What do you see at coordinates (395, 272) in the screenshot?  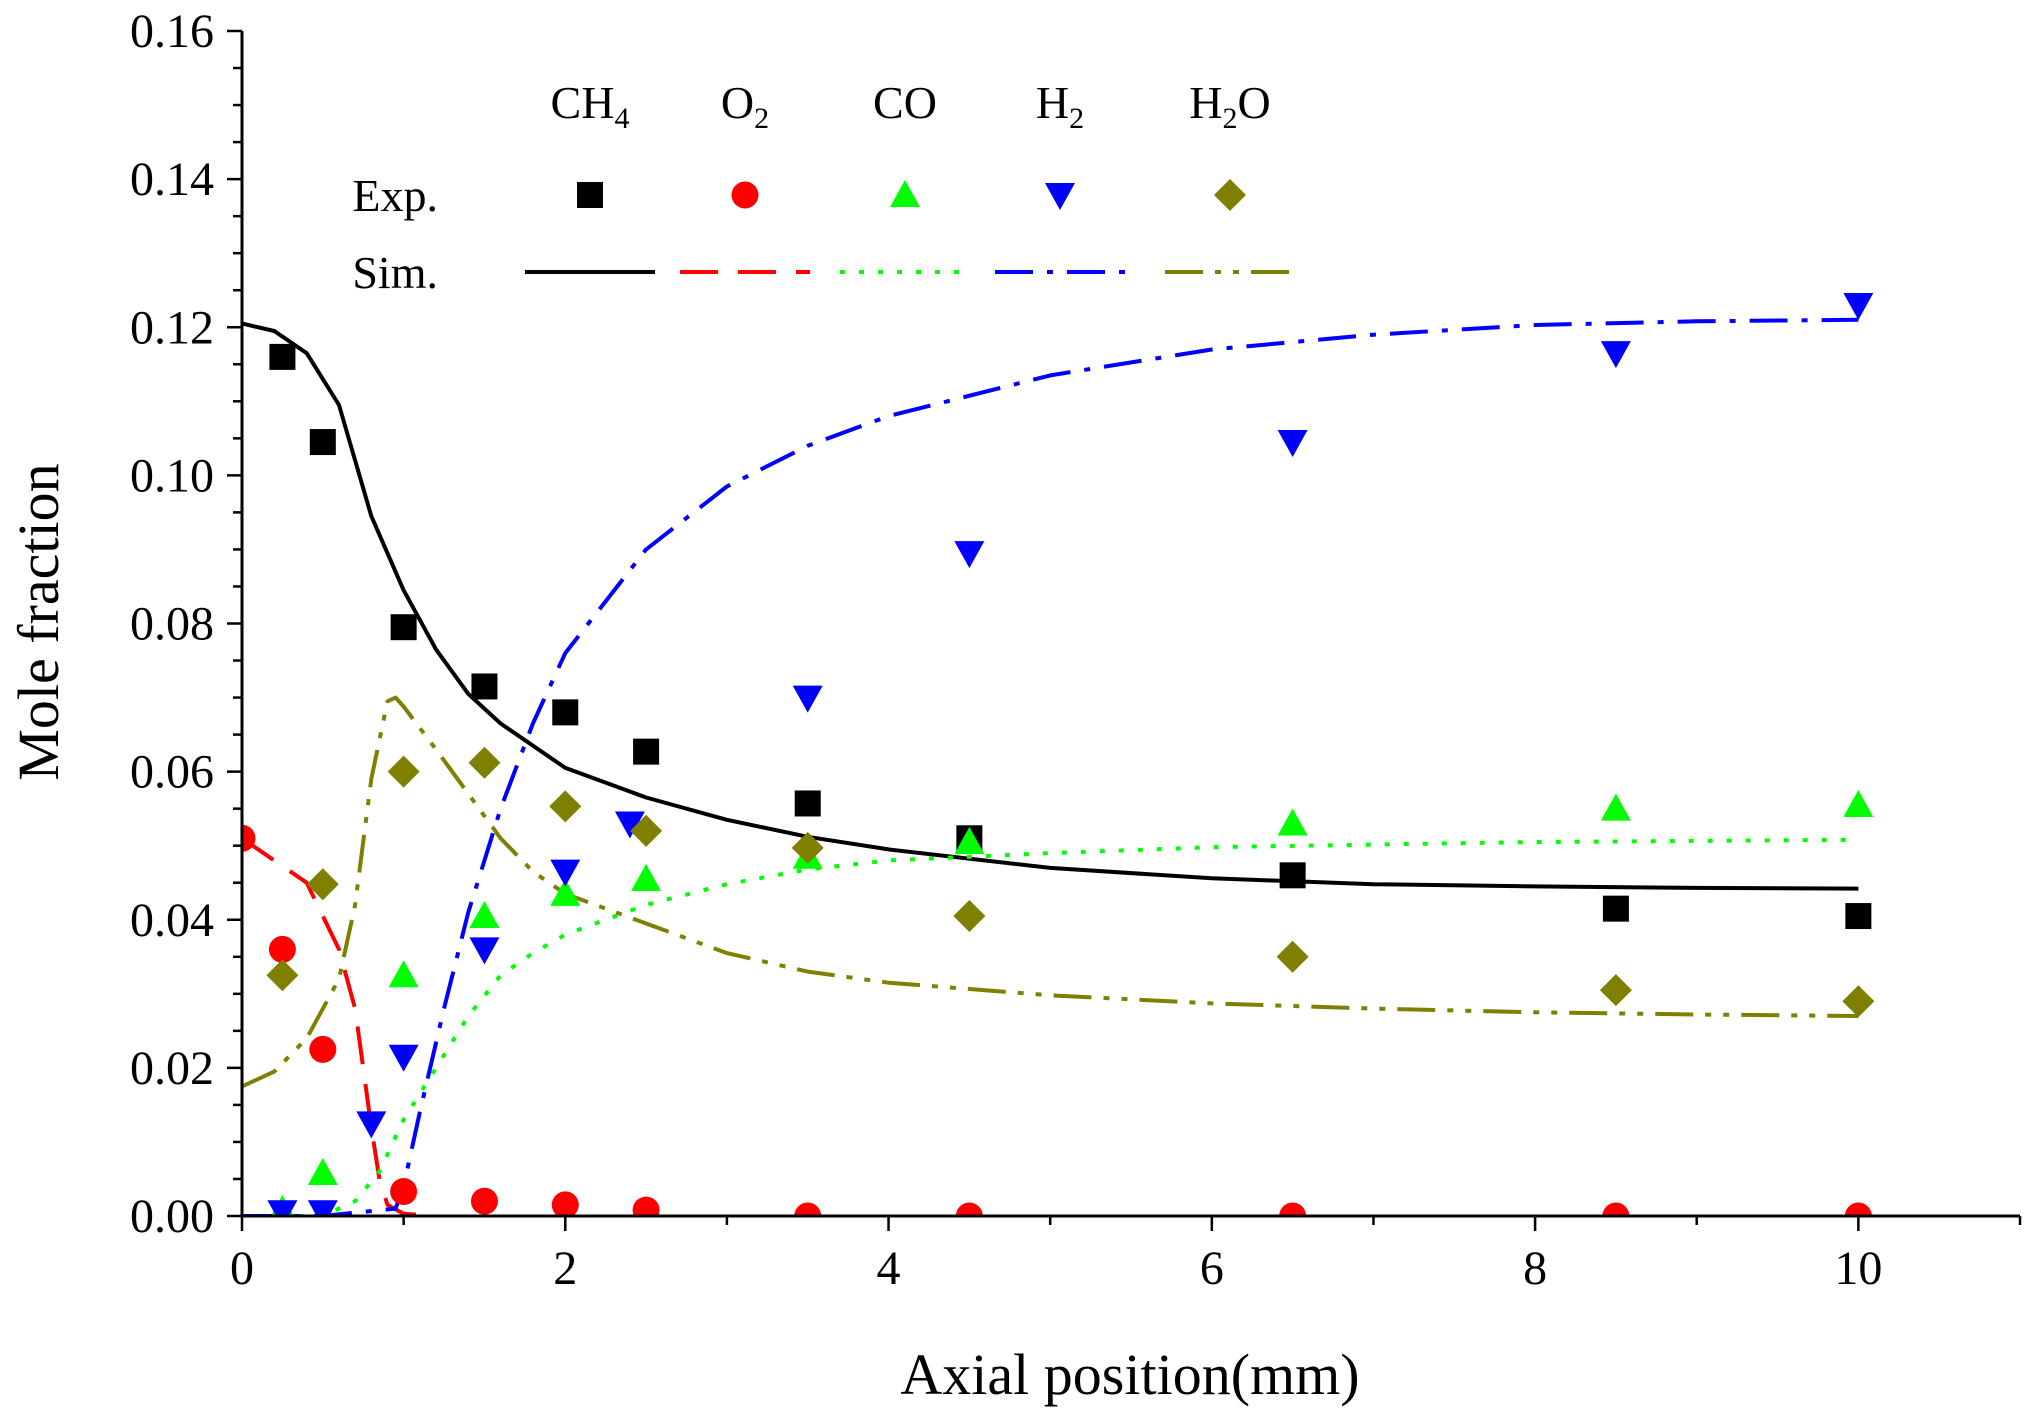 I see `legend-sim-label: Sim.` at bounding box center [395, 272].